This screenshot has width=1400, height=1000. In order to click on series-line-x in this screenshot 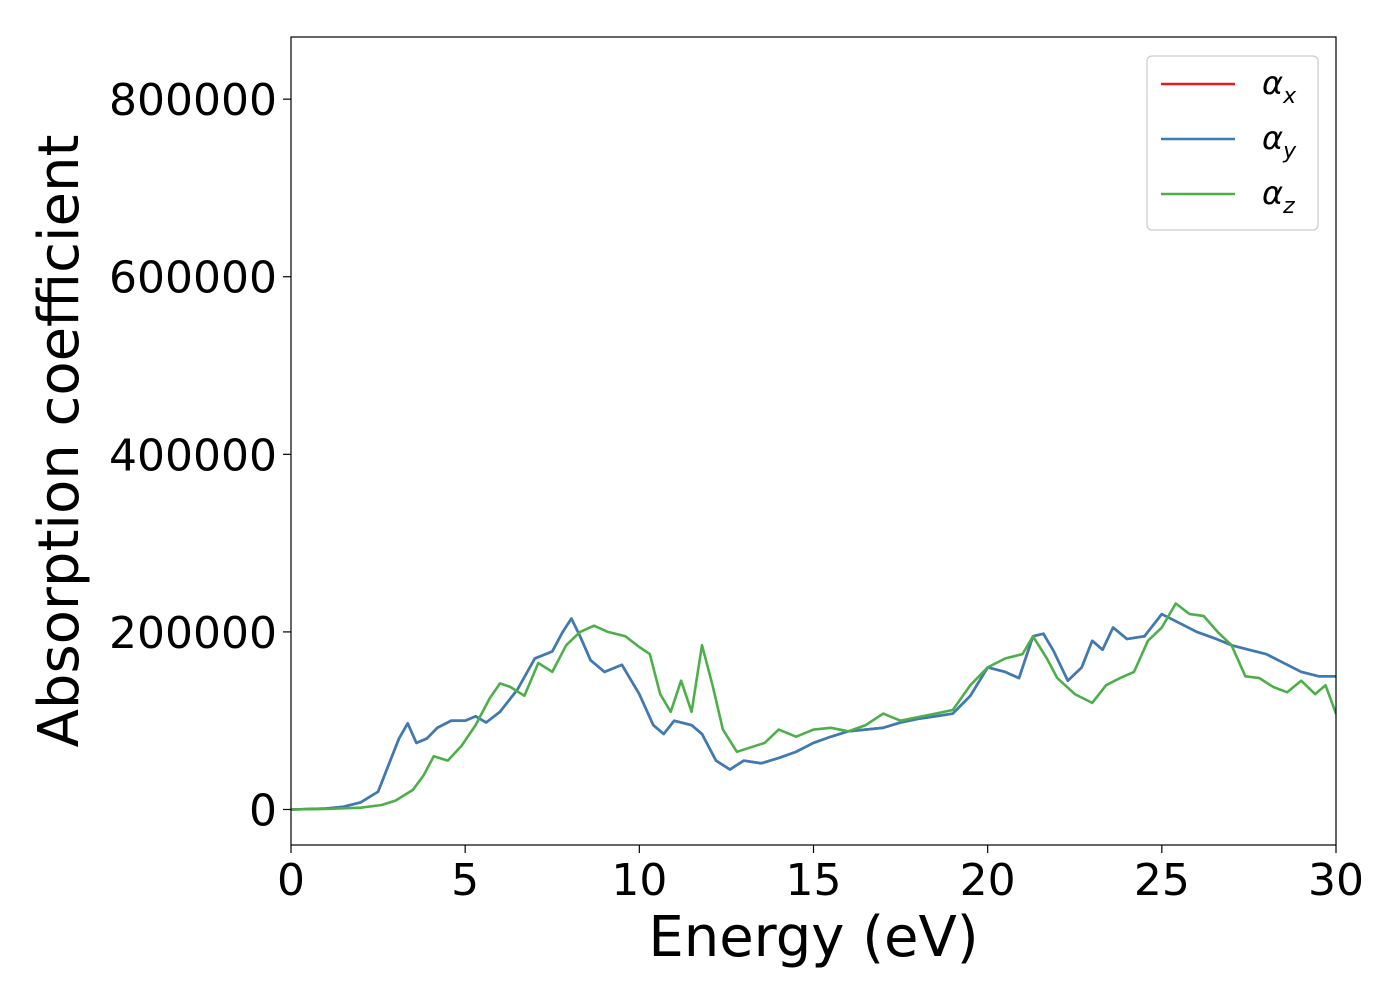, I will do `click(813, 711)`.